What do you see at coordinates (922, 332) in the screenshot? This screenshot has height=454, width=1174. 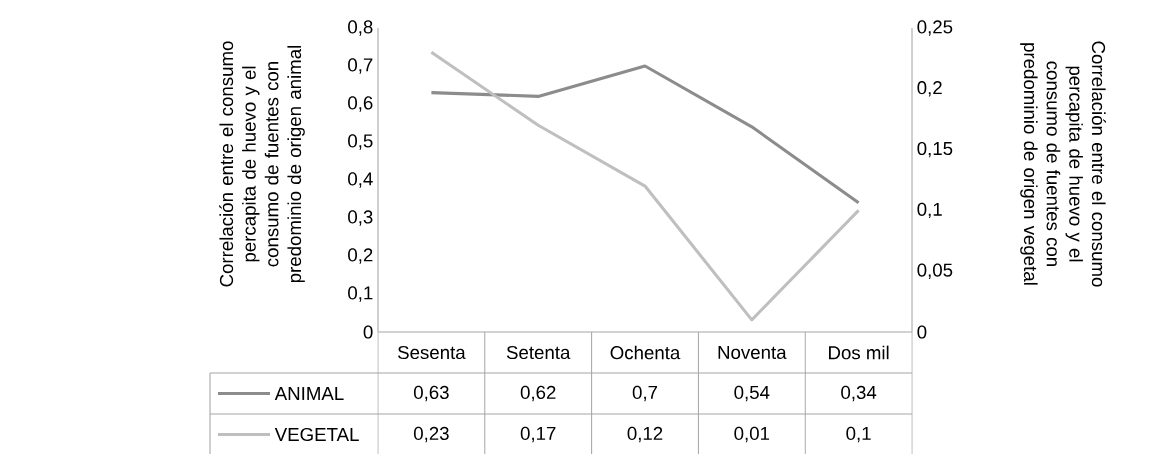 I see `y2-tick-label: 0` at bounding box center [922, 332].